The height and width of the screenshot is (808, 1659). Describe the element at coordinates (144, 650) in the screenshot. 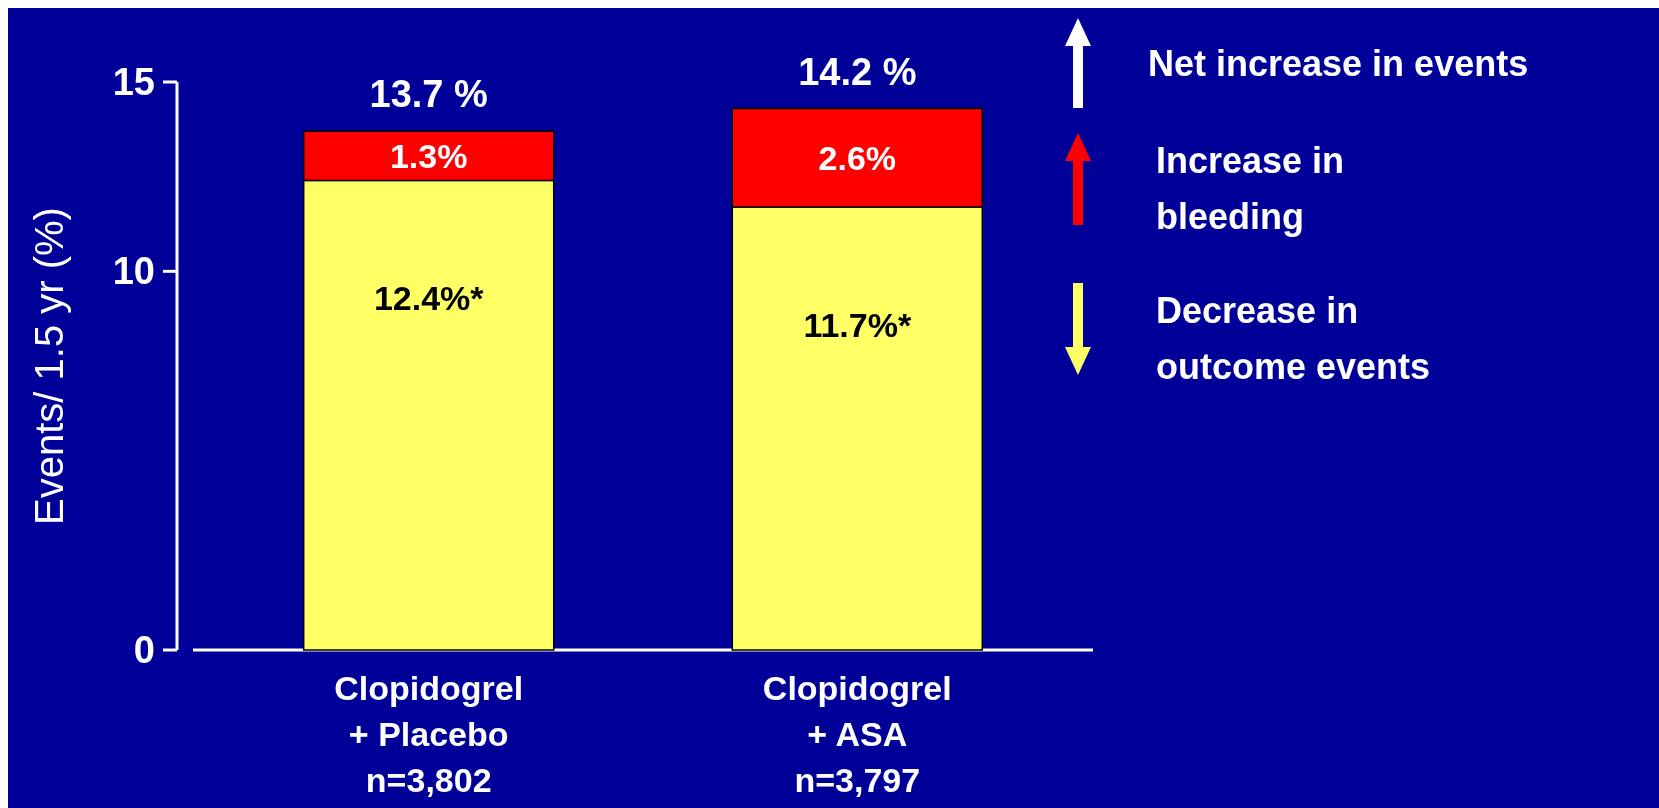

I see `y-tick-label: 0` at that location.